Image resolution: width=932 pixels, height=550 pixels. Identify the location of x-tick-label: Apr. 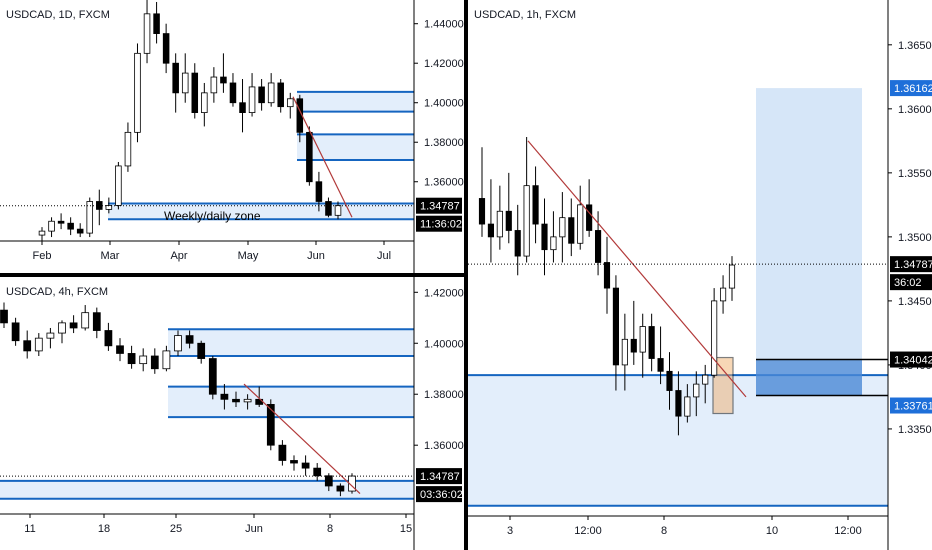
(178, 256).